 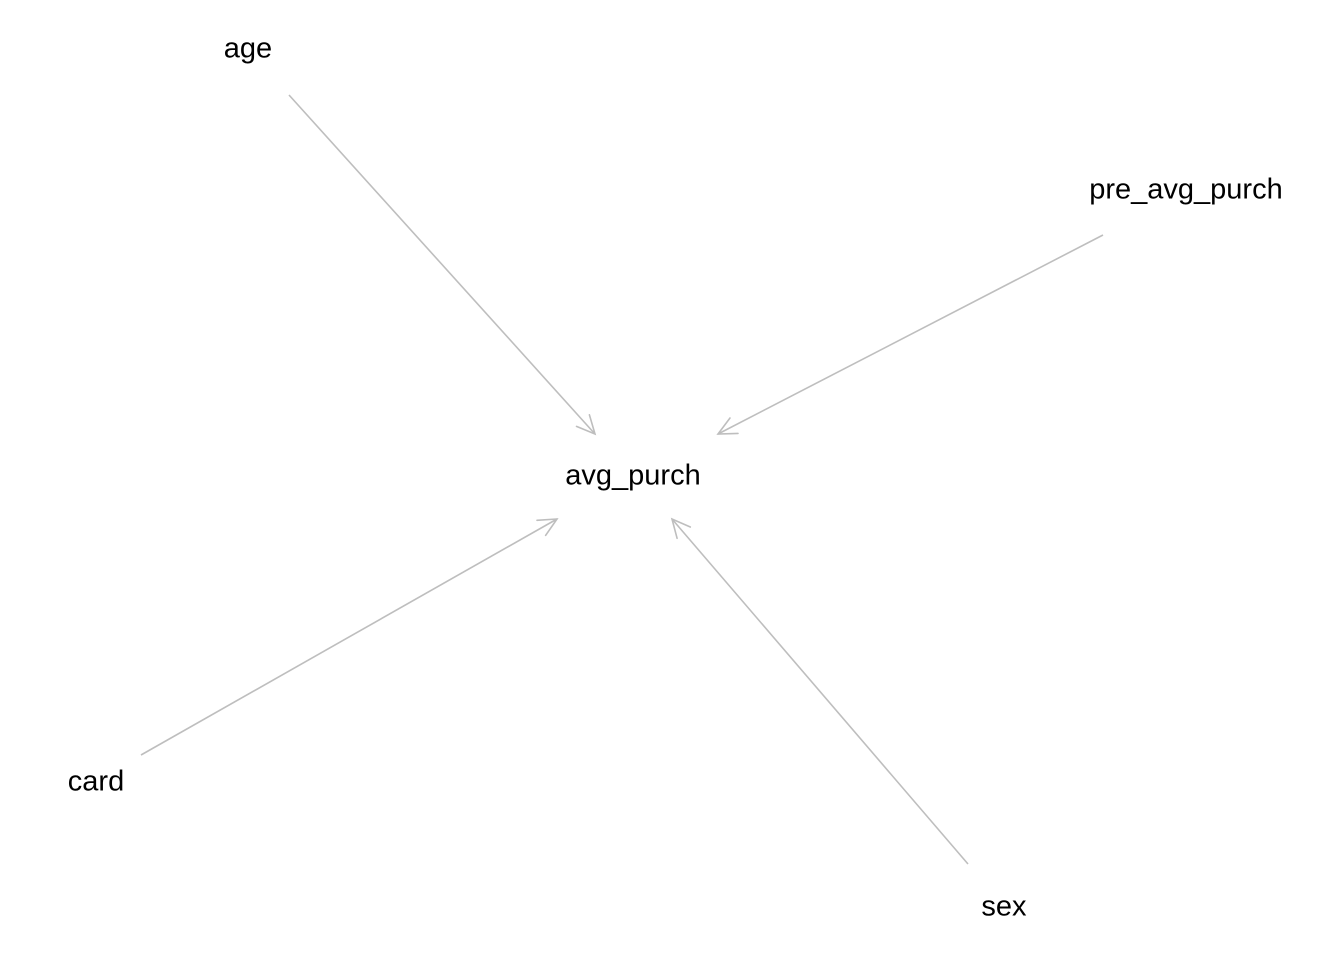 I want to click on edge-pre-avg-purch-to-avg-purch, so click(x=910, y=334).